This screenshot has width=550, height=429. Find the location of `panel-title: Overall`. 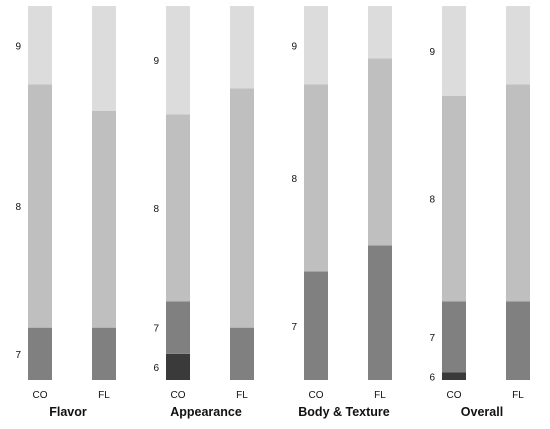

panel-title: Overall is located at coordinates (482, 412).